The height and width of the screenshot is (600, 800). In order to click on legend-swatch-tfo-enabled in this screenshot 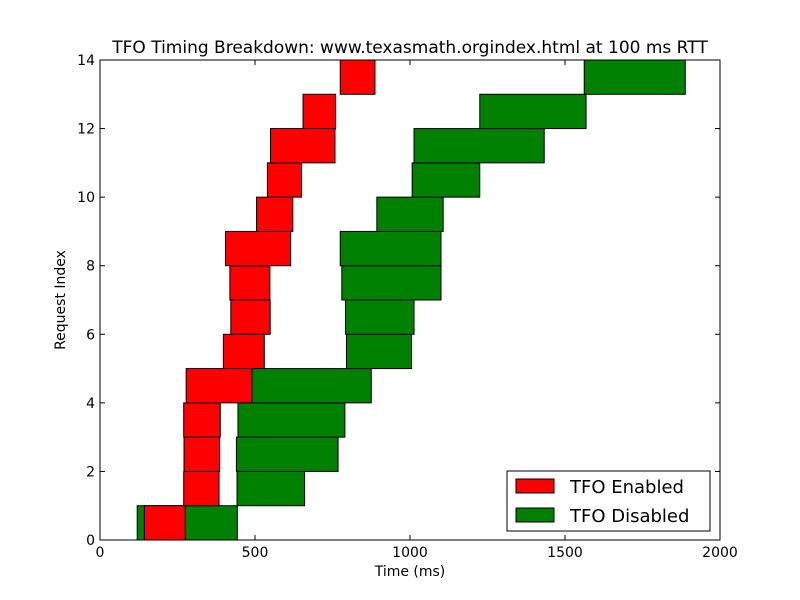, I will do `click(535, 486)`.